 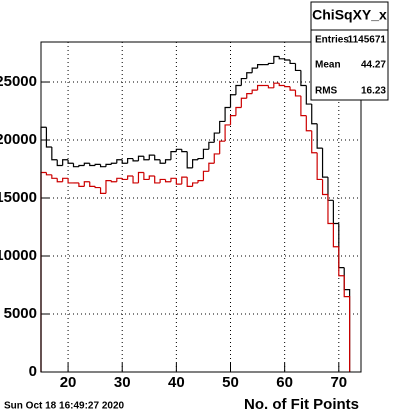 What do you see at coordinates (68, 382) in the screenshot?
I see `x-tick-label: 20` at bounding box center [68, 382].